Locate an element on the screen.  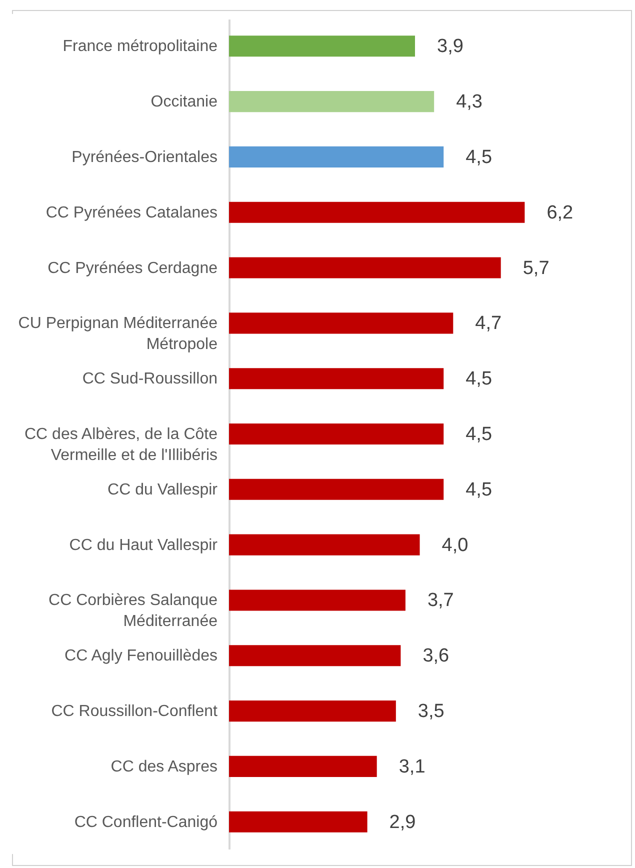
y-tick-label: CC Roussillon-Conflent is located at coordinates (134, 711).